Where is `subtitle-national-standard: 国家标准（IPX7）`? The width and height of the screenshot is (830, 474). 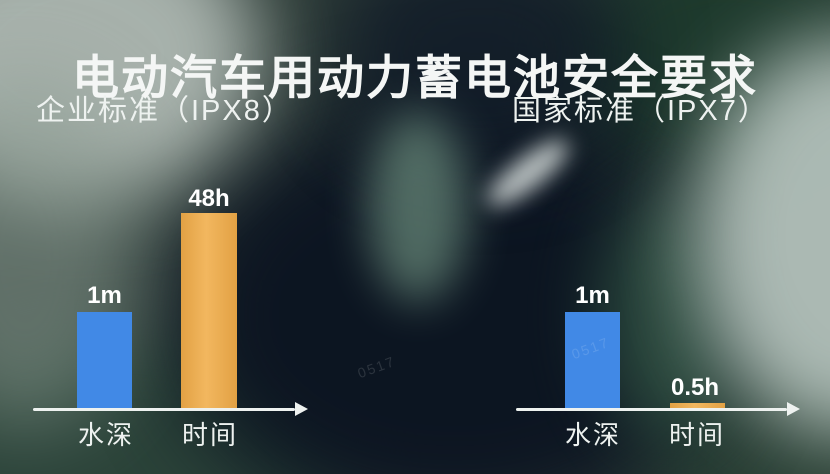 subtitle-national-standard: 国家标准（IPX7） is located at coordinates (640, 111).